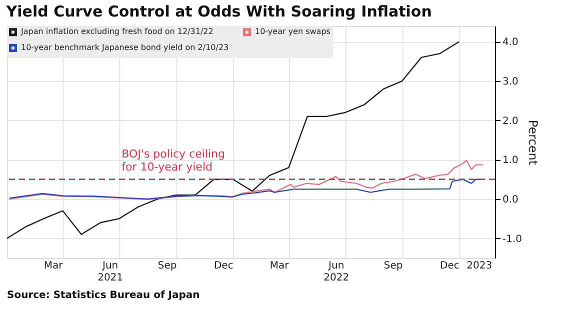 Image resolution: width=576 pixels, height=320 pixels. I want to click on line-series, so click(246, 180).